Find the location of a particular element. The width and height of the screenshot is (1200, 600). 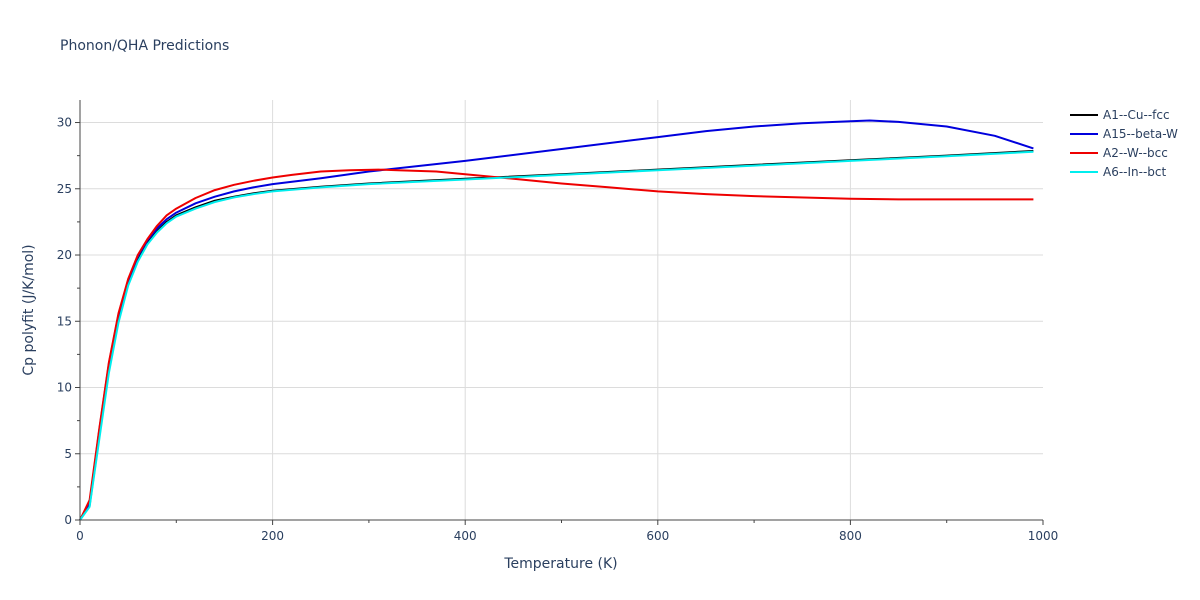

x-tick-label: 600 is located at coordinates (657, 536).